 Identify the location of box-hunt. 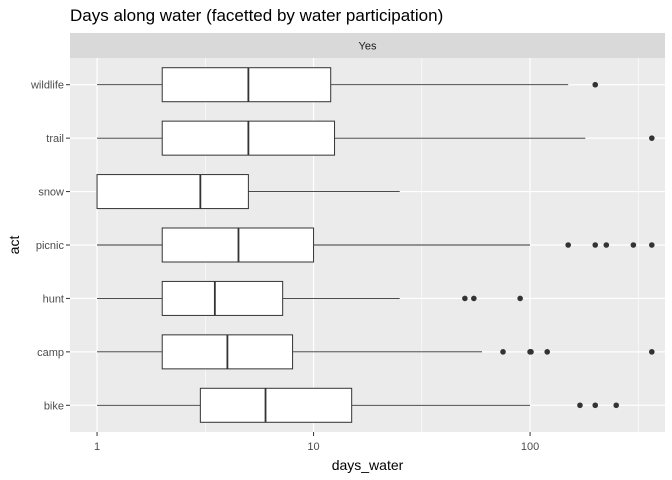
(310, 298).